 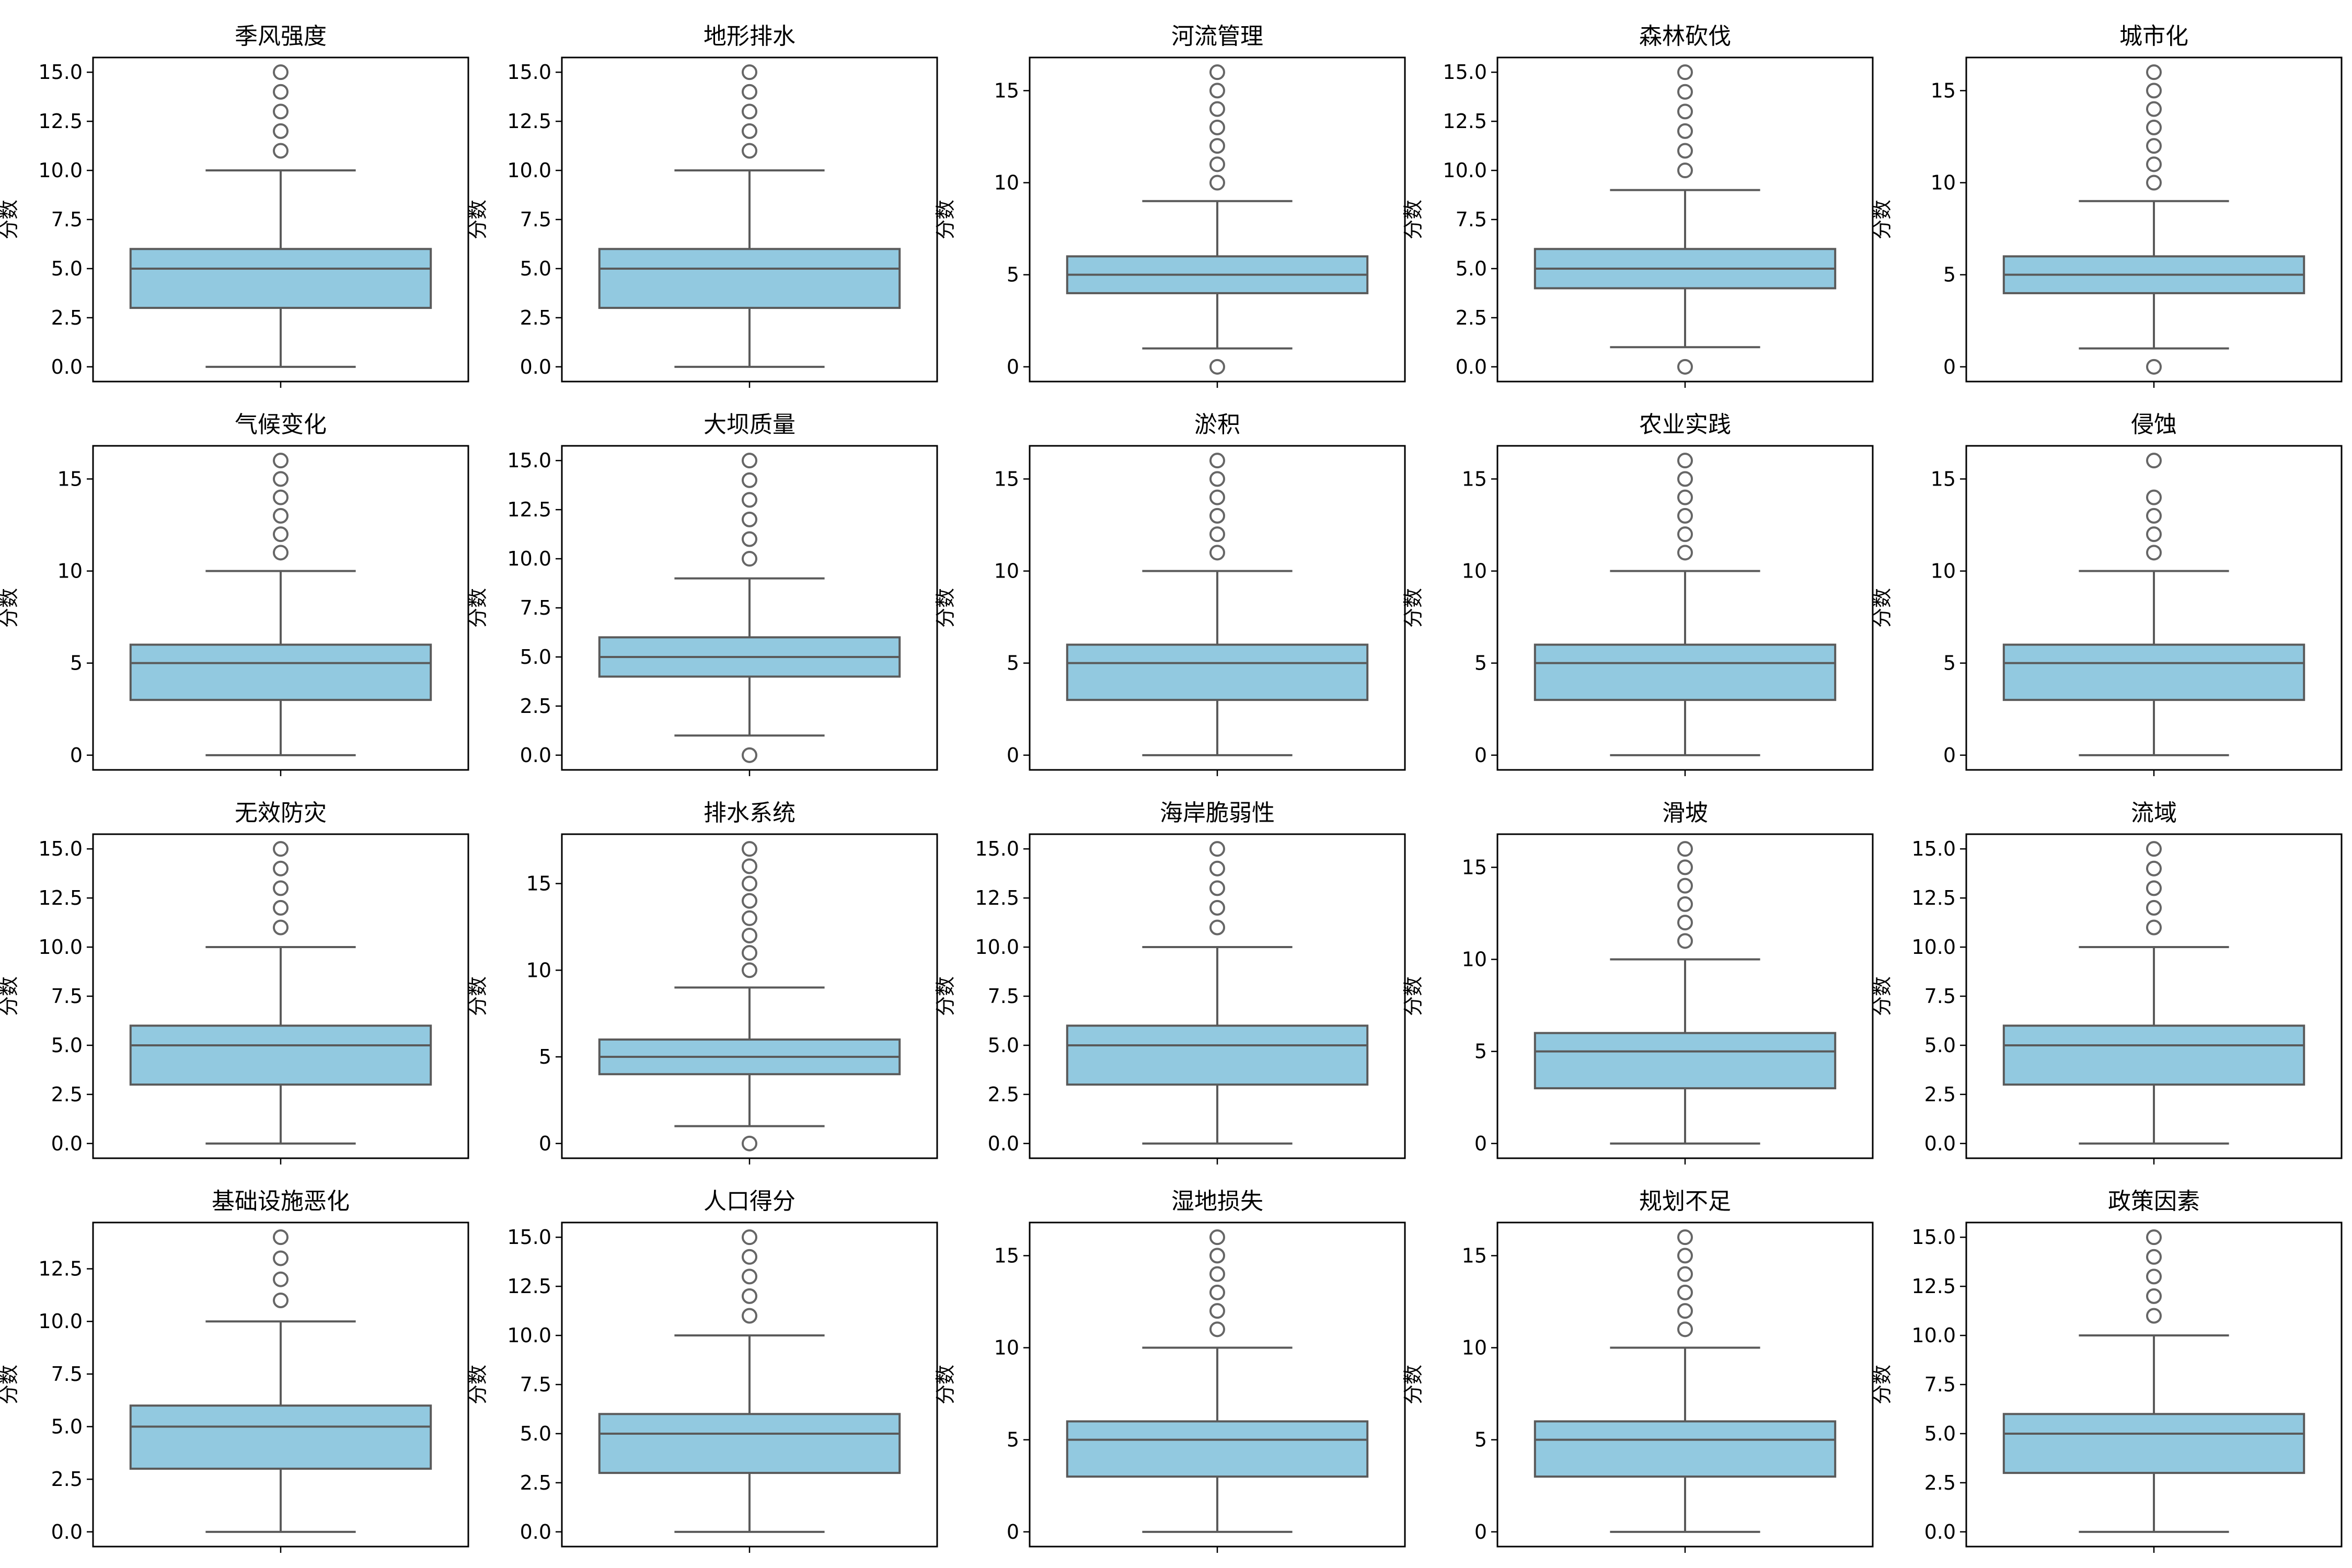 What do you see at coordinates (1685, 424) in the screenshot?
I see `subplot-title: 农业实践` at bounding box center [1685, 424].